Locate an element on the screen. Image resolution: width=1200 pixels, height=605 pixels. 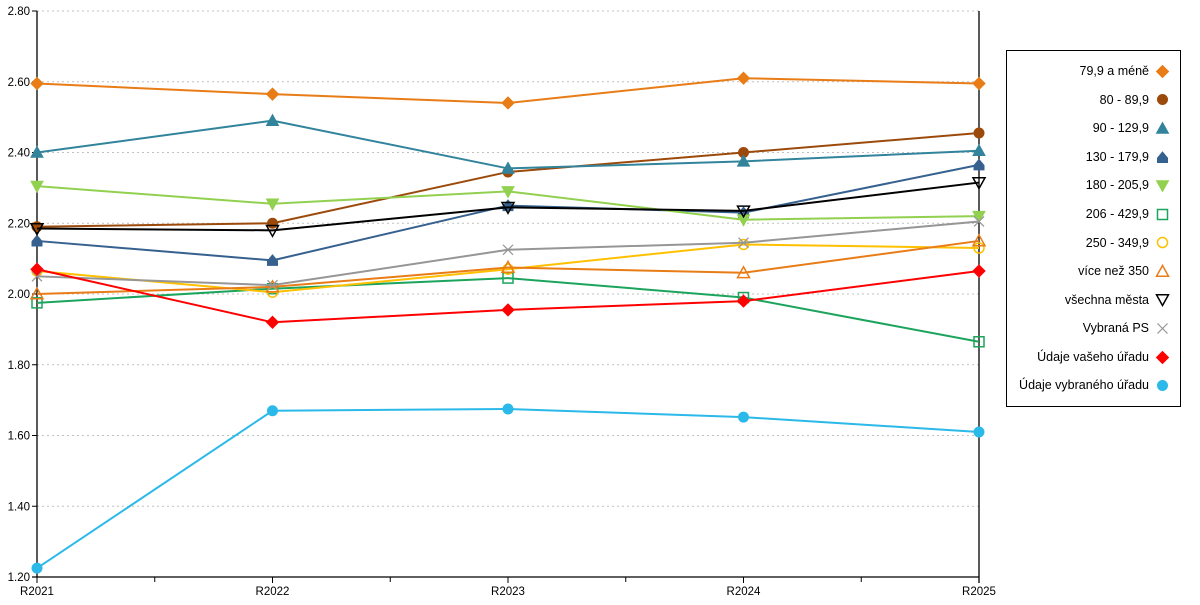
legend-triangle-up-icon is located at coordinates (1162, 127).